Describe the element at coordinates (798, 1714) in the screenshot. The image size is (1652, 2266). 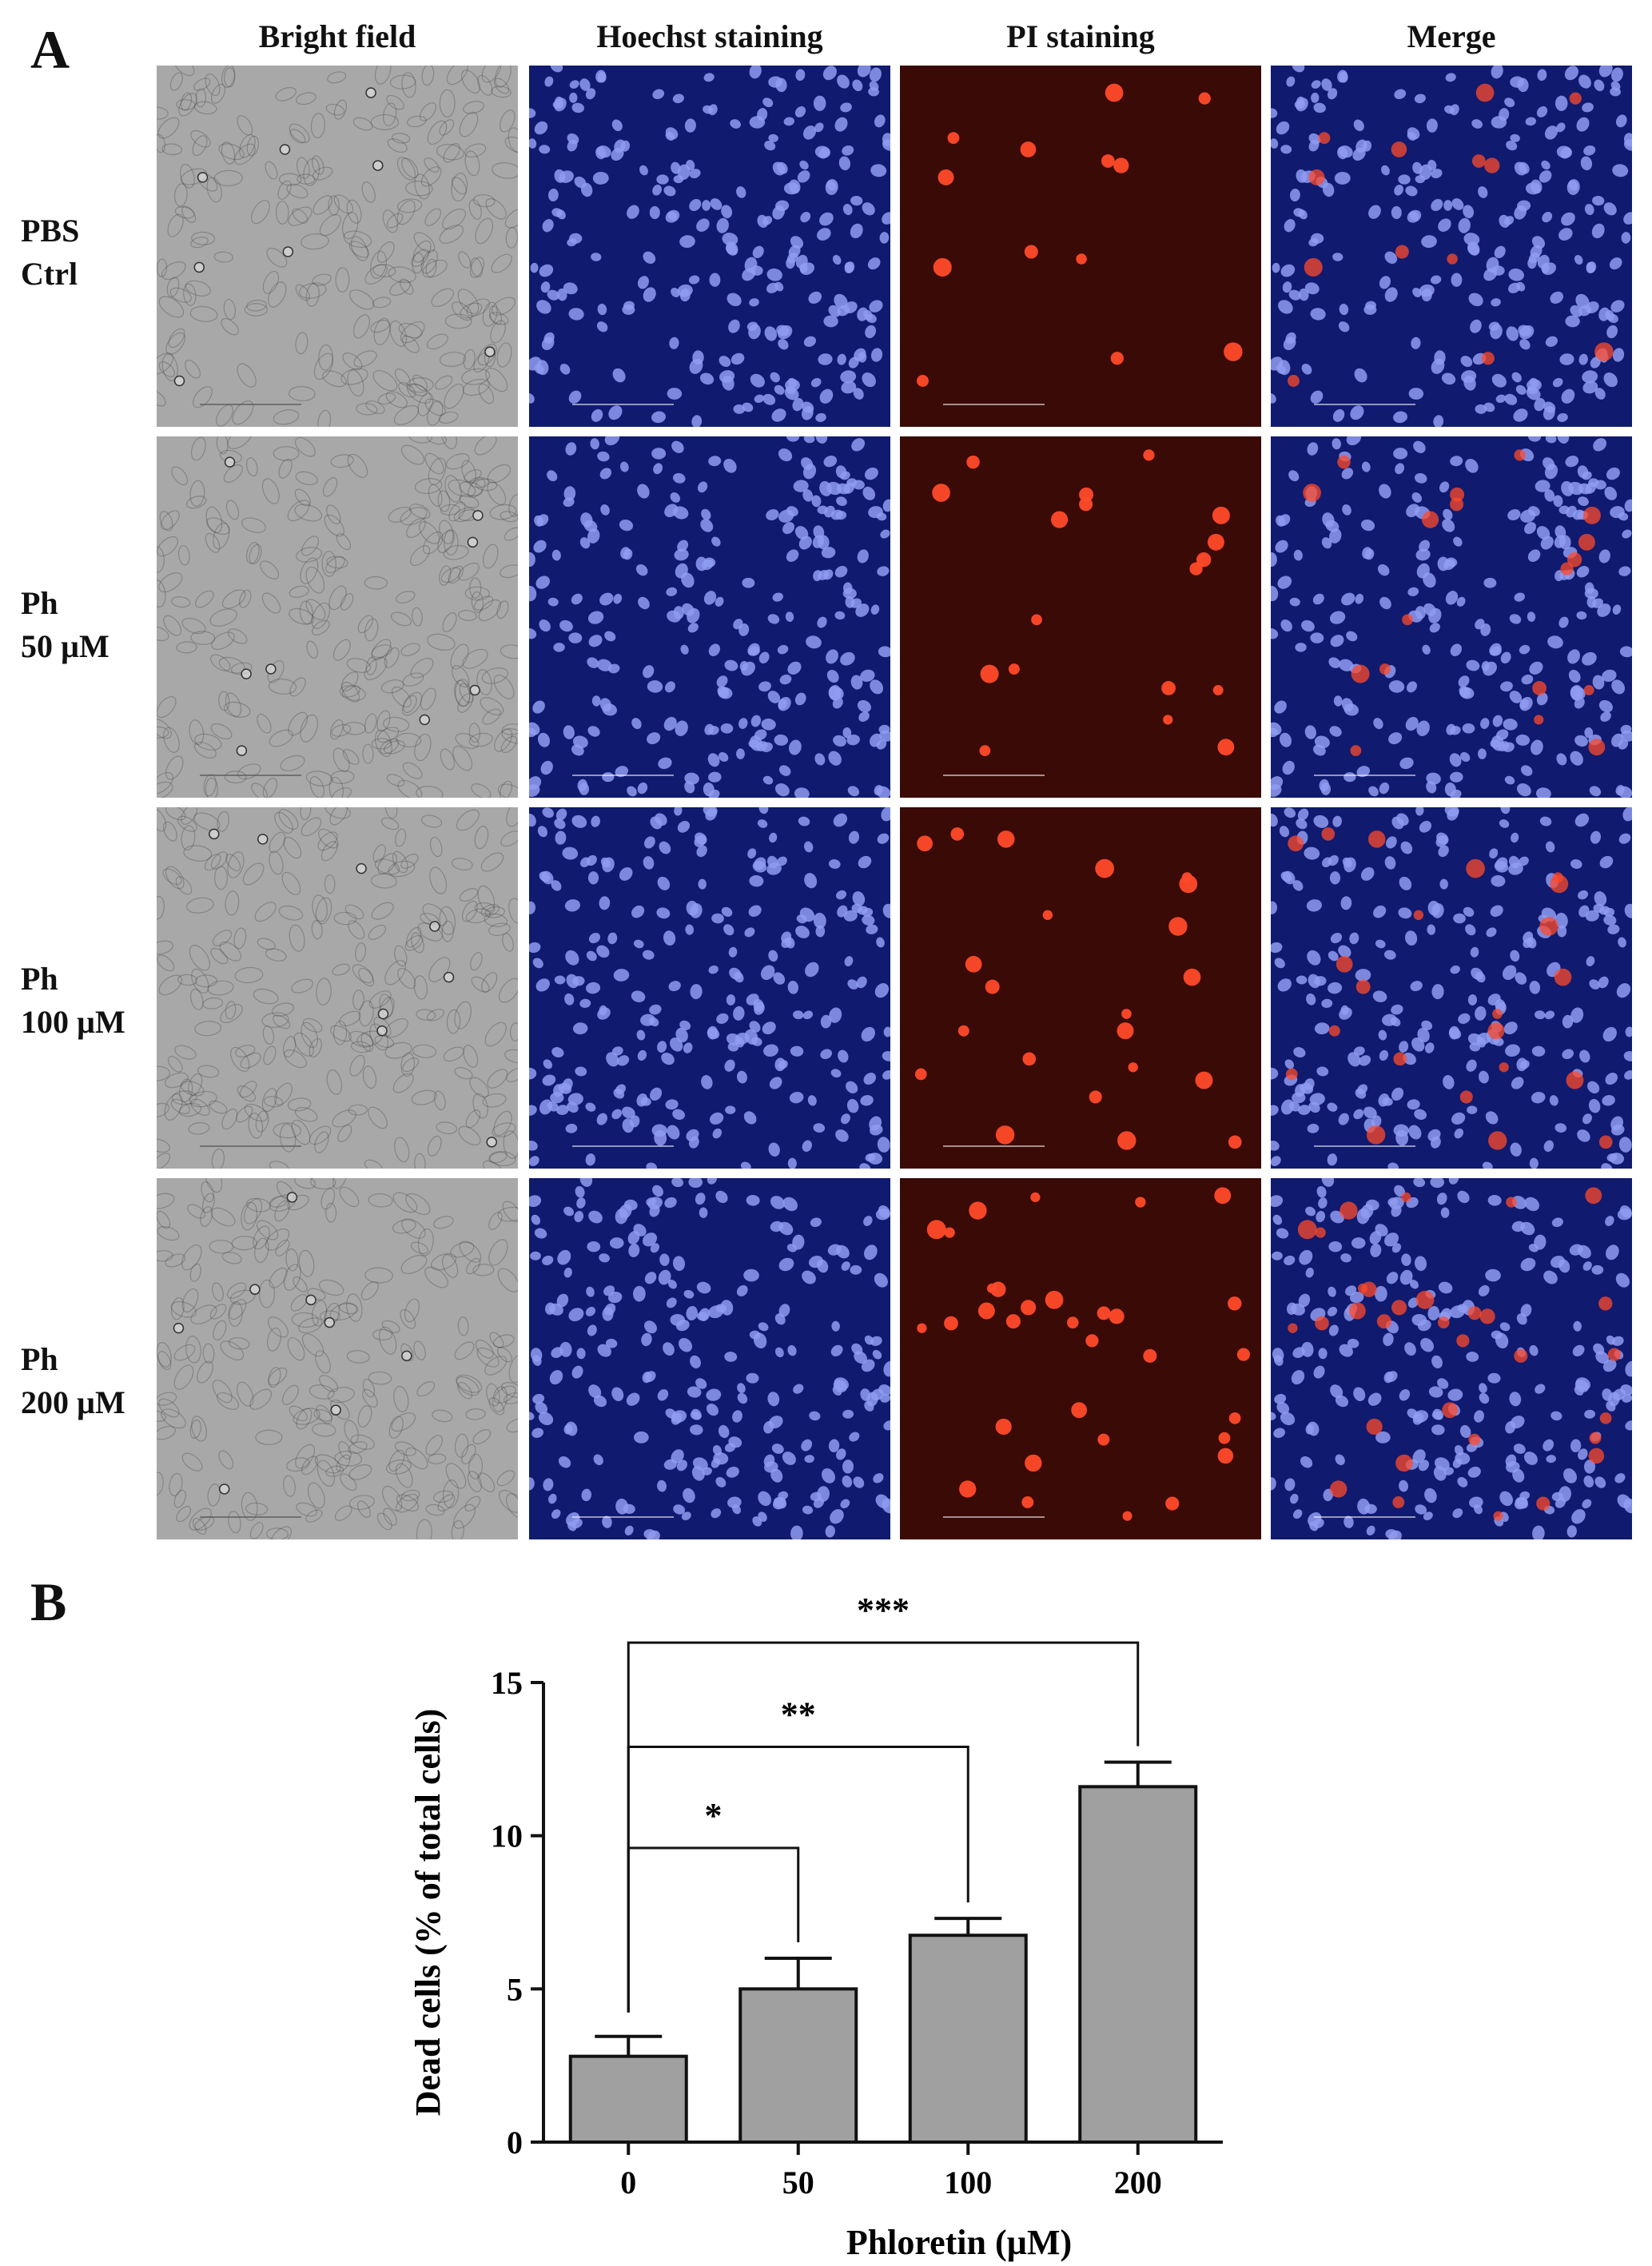
I see `significance-label: **` at that location.